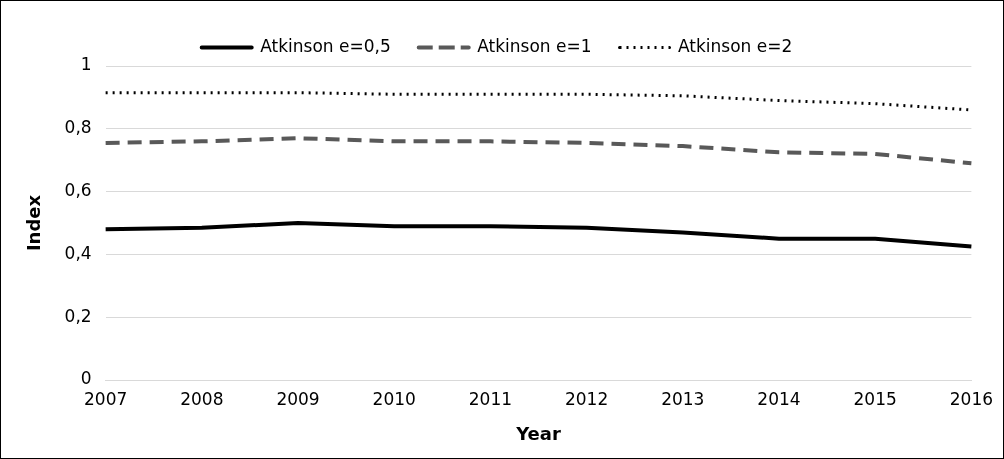 This screenshot has height=459, width=1004. Describe the element at coordinates (586, 398) in the screenshot. I see `x-tick-label: 2012` at that location.